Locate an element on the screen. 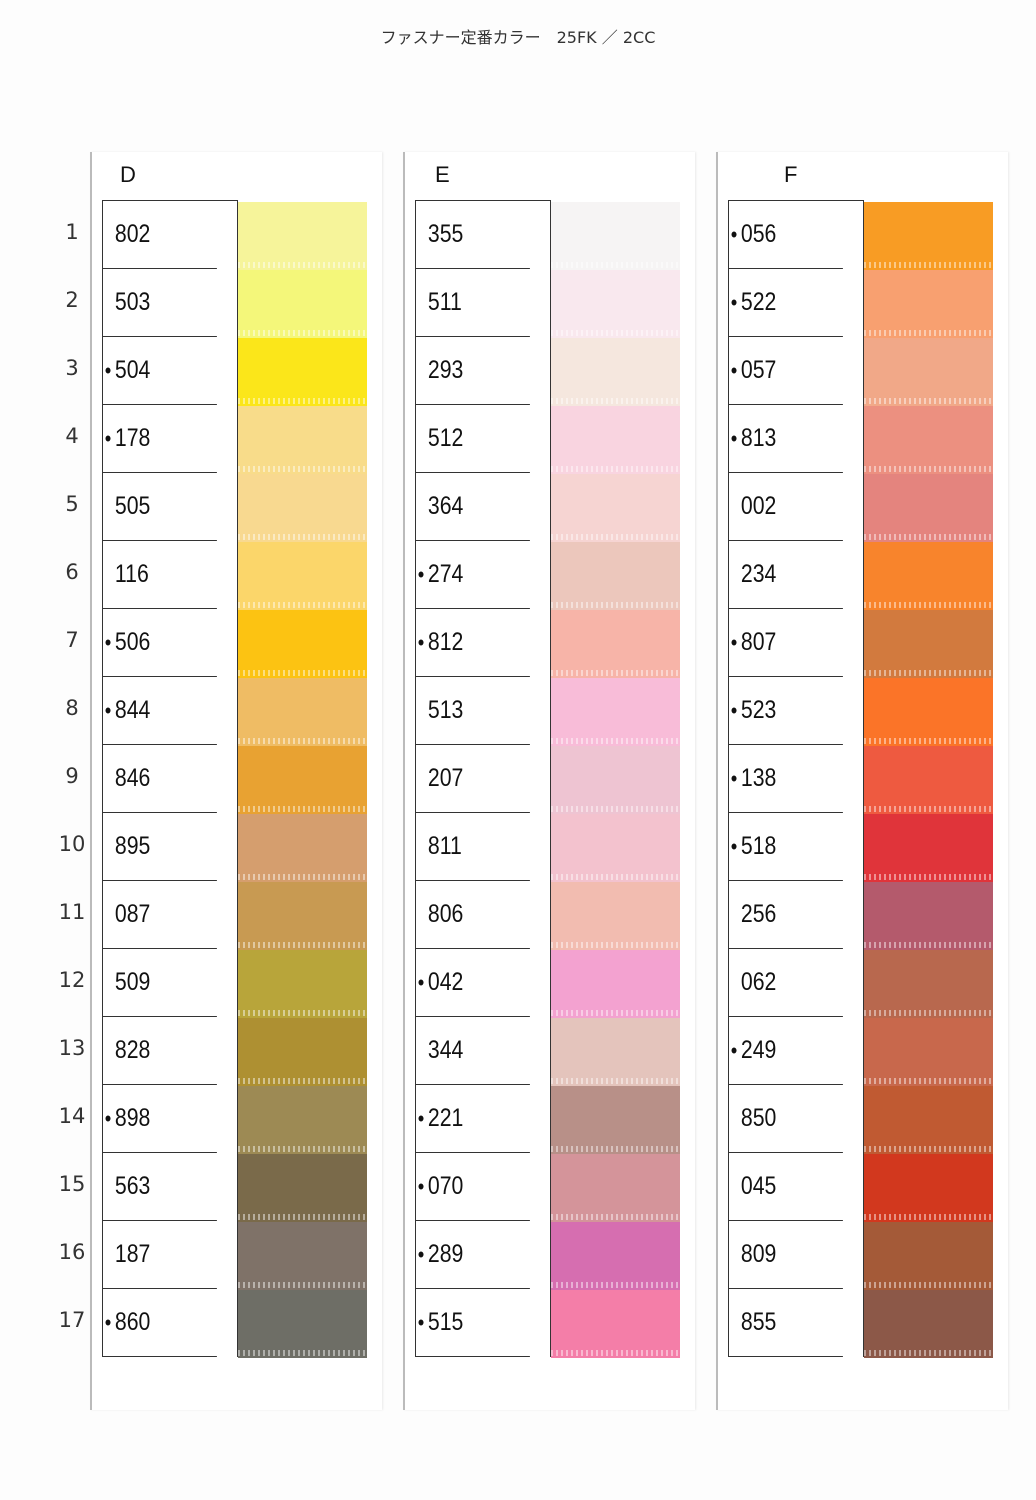 Image resolution: width=1036 pixels, height=1500 pixels. color-code-cell: 062 is located at coordinates (786, 983).